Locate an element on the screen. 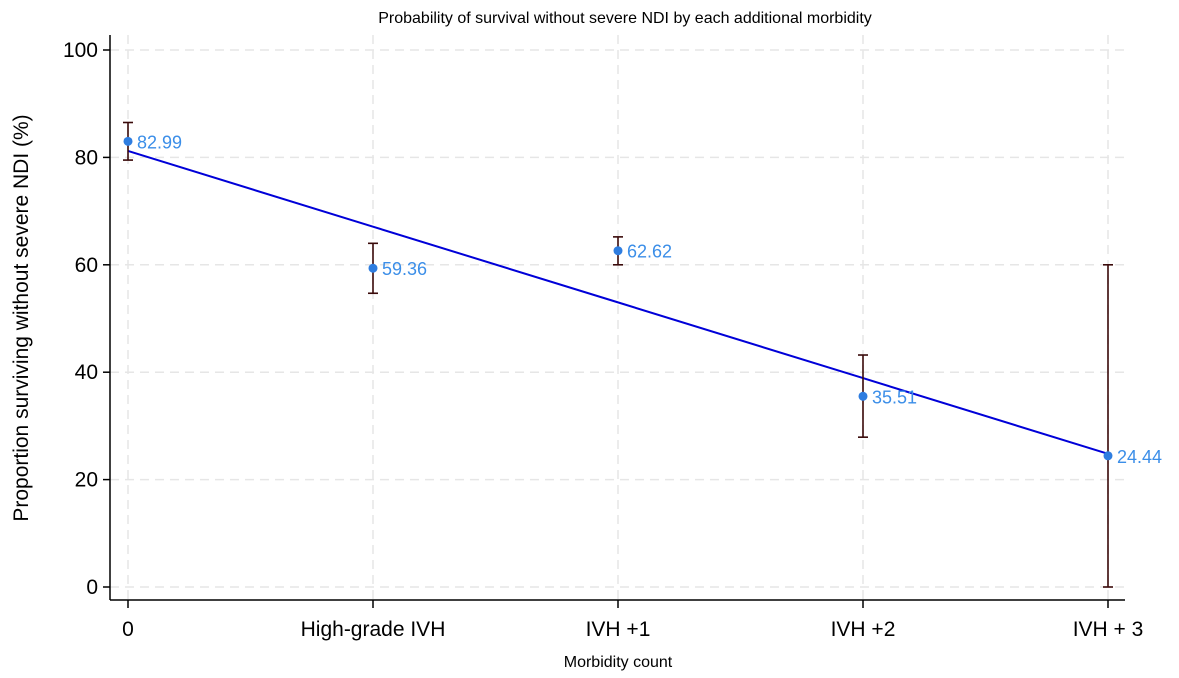 Image resolution: width=1179 pixels, height=678 pixels. x-tick-label: 0 is located at coordinates (128, 629).